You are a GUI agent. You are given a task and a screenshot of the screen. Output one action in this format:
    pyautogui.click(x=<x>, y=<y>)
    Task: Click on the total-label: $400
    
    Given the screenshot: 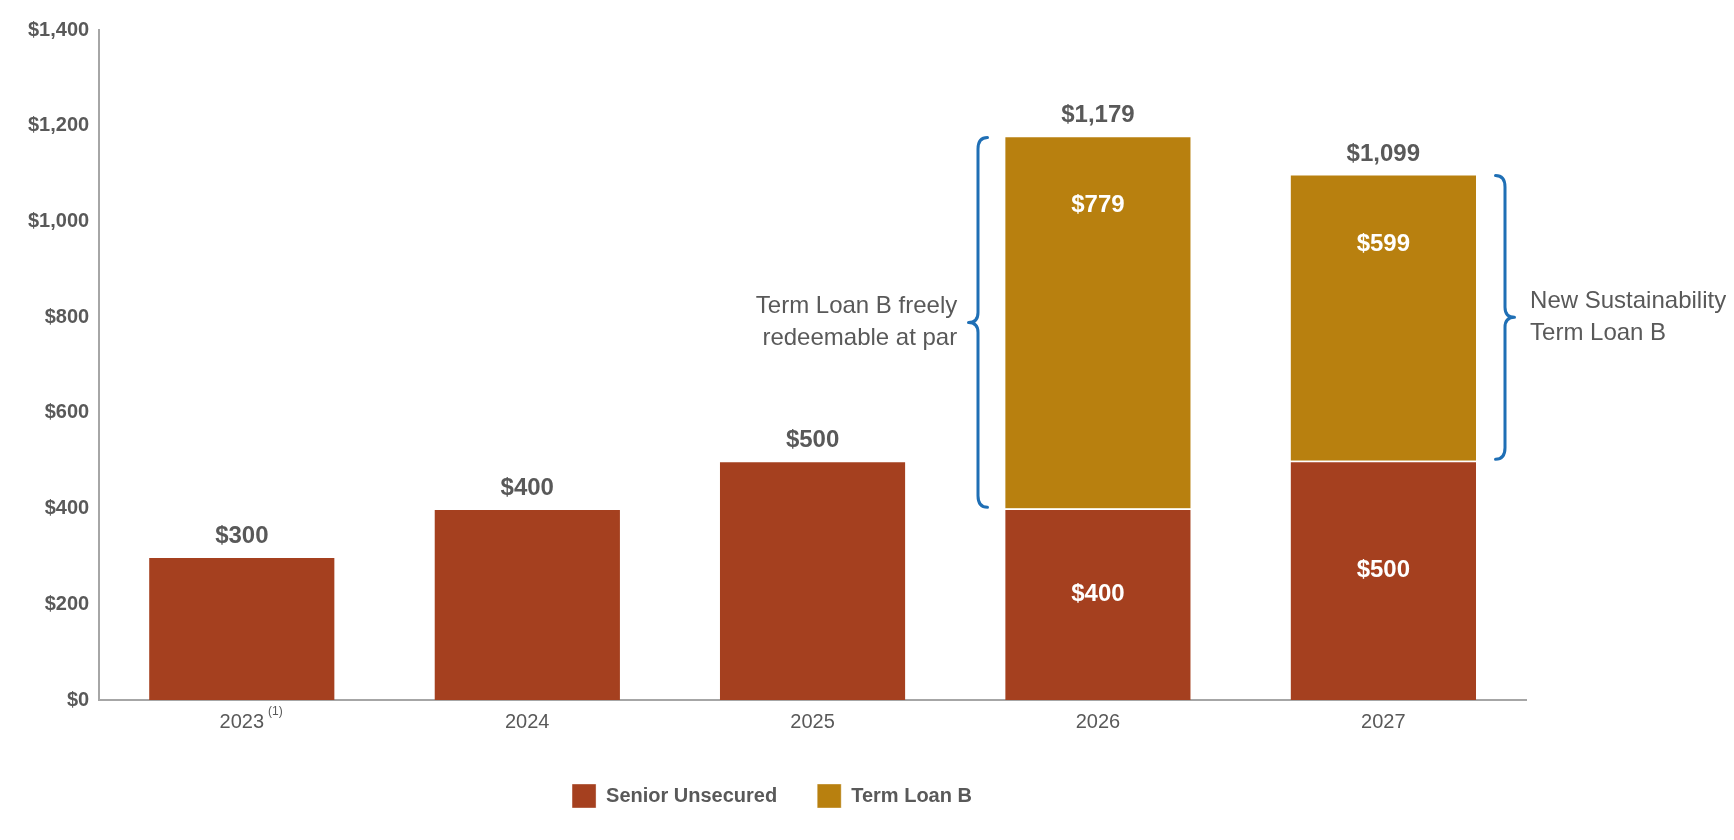 What is the action you would take?
    pyautogui.click(x=527, y=487)
    